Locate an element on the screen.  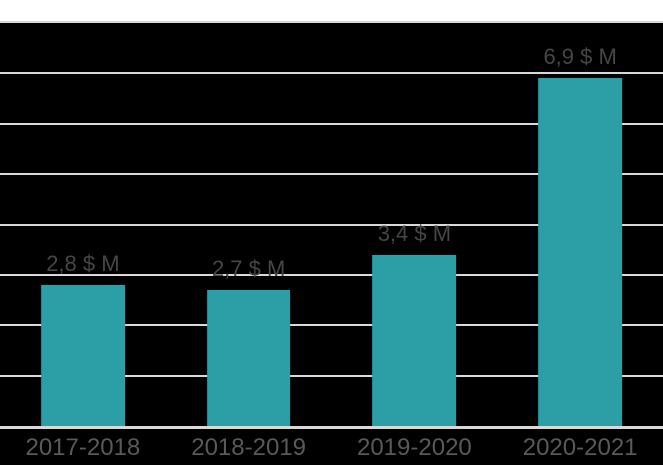
category-label: 2020-2021 is located at coordinates (580, 447).